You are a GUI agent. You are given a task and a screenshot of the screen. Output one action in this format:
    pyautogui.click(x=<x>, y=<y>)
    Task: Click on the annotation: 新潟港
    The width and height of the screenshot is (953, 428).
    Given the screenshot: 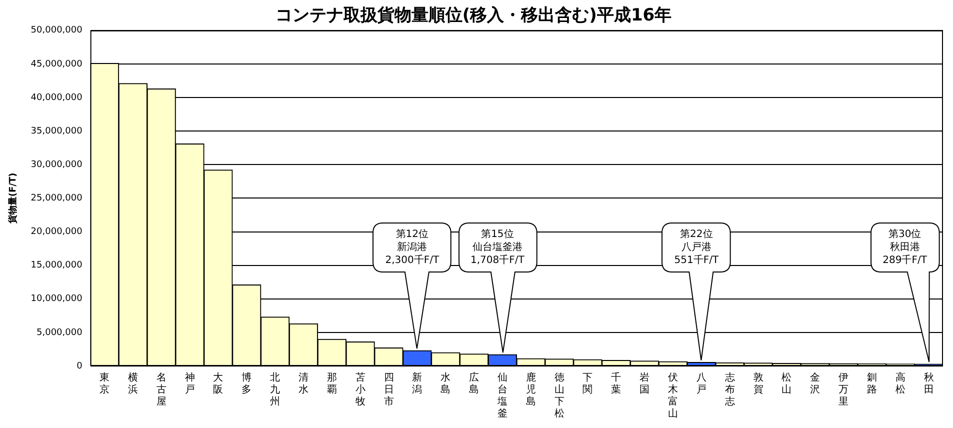 What is the action you would take?
    pyautogui.click(x=412, y=247)
    